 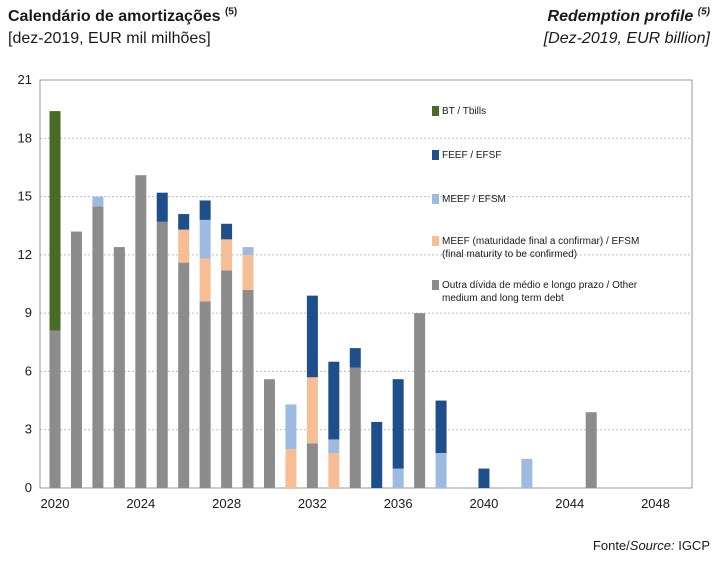 What do you see at coordinates (420, 400) in the screenshot?
I see `bar-segment-other-2037` at bounding box center [420, 400].